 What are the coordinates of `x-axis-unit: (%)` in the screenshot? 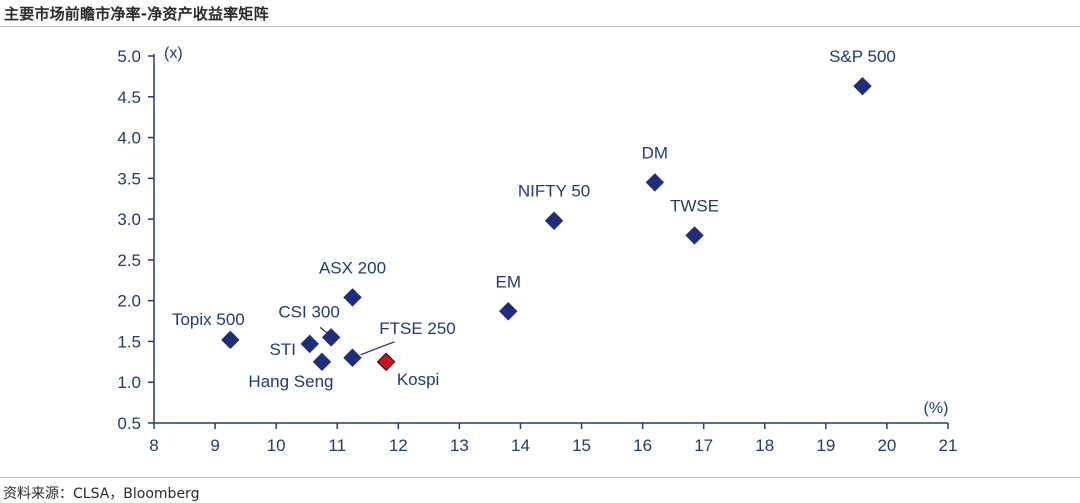 It's located at (936, 408).